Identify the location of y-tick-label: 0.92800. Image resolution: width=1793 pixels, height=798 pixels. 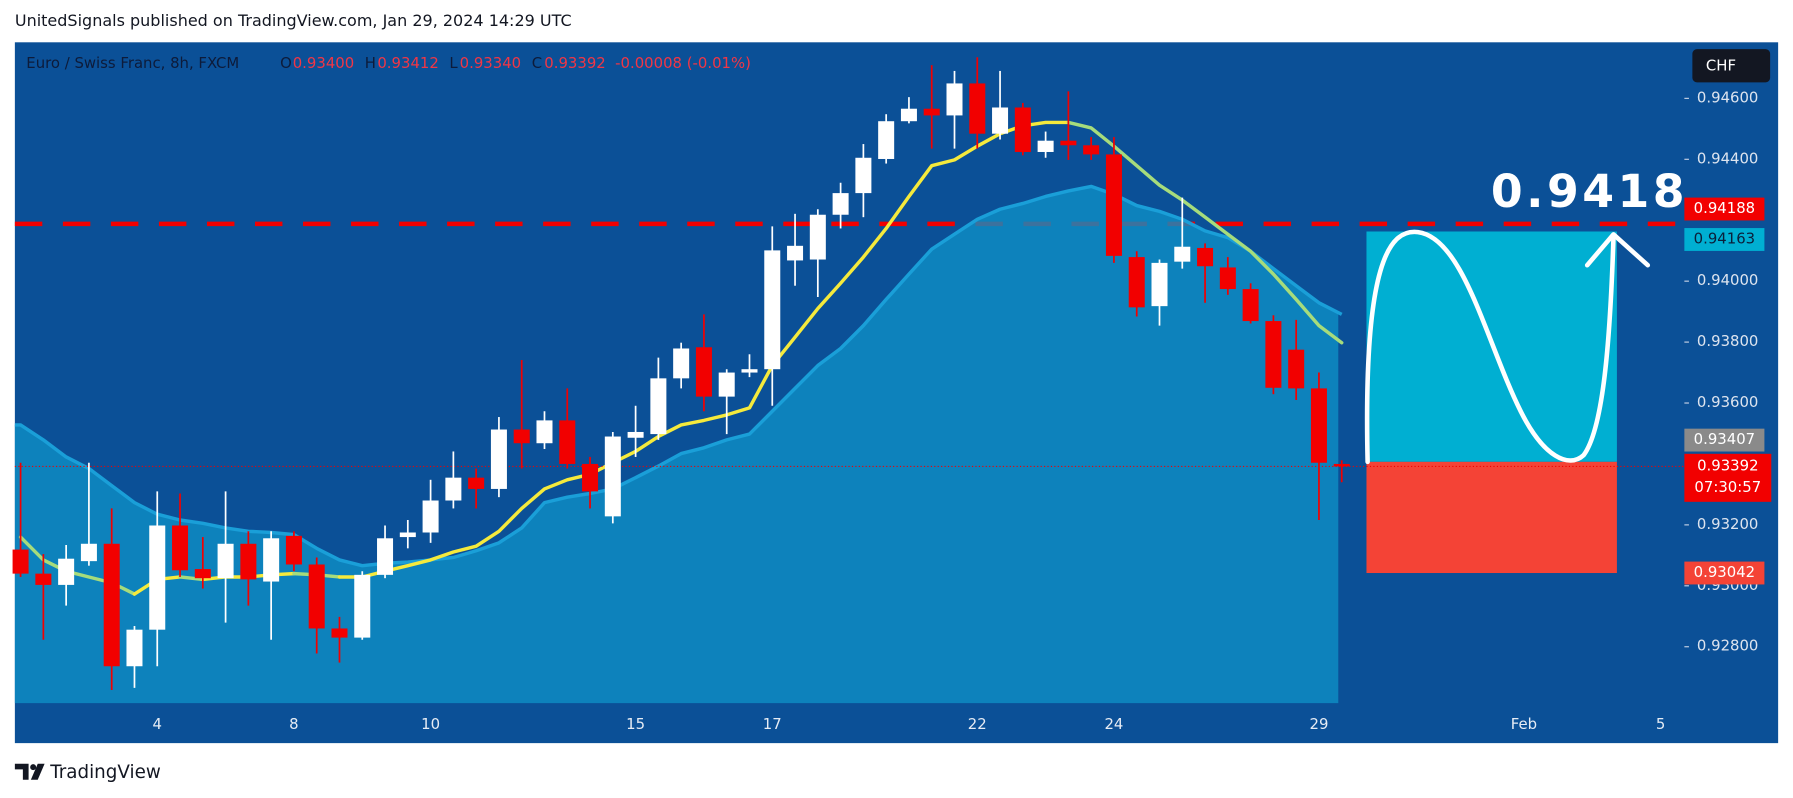
(1727, 646).